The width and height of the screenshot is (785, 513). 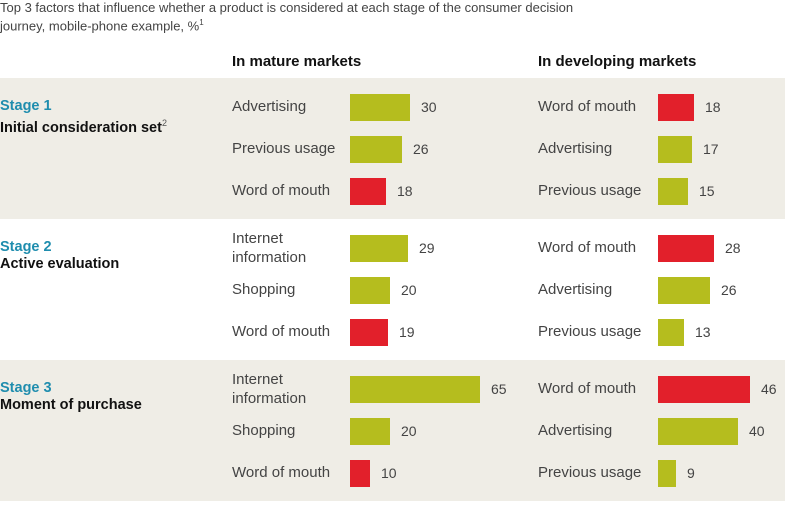 I want to click on stage-number: Stage 3, so click(x=26, y=388).